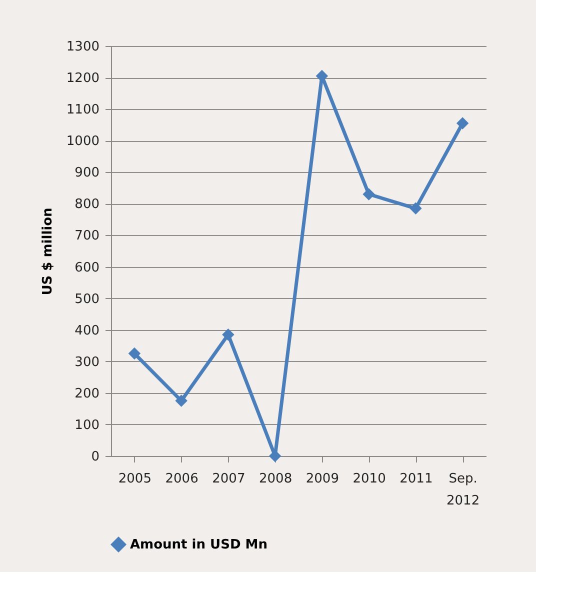 This screenshot has height=598, width=582. I want to click on y-tick-label: 900, so click(87, 173).